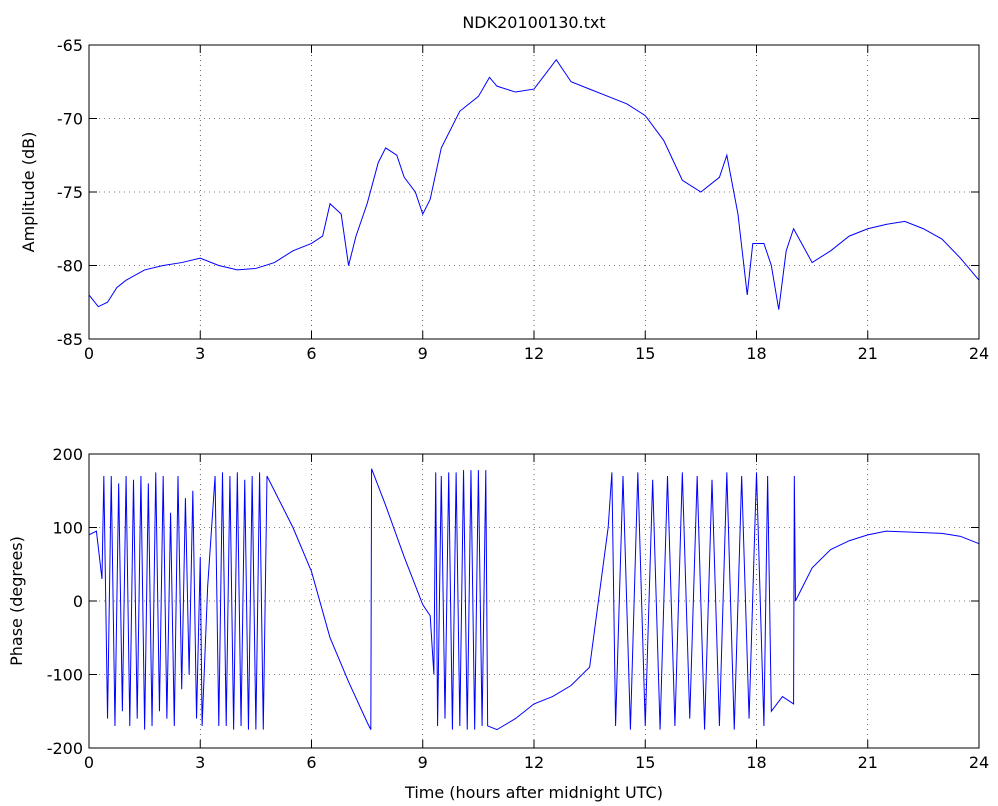  Describe the element at coordinates (67, 528) in the screenshot. I see `y-tick-label: 100` at that location.